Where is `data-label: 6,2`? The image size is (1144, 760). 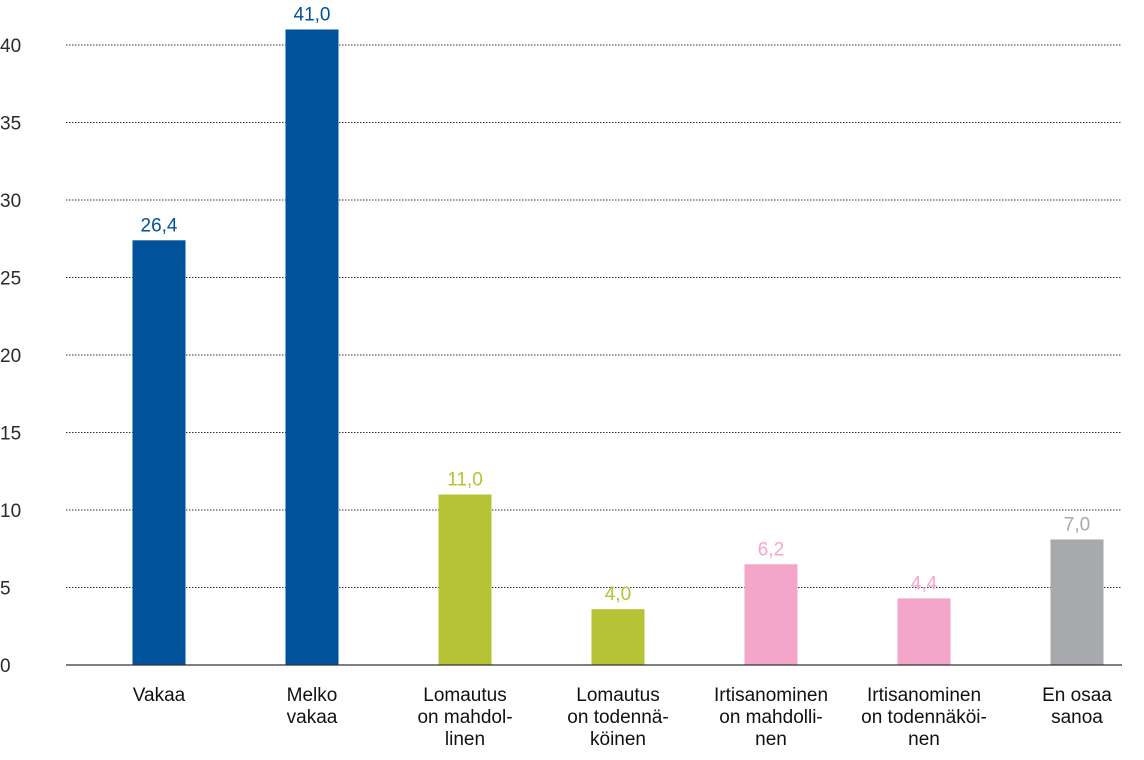
data-label: 6,2 is located at coordinates (771, 549).